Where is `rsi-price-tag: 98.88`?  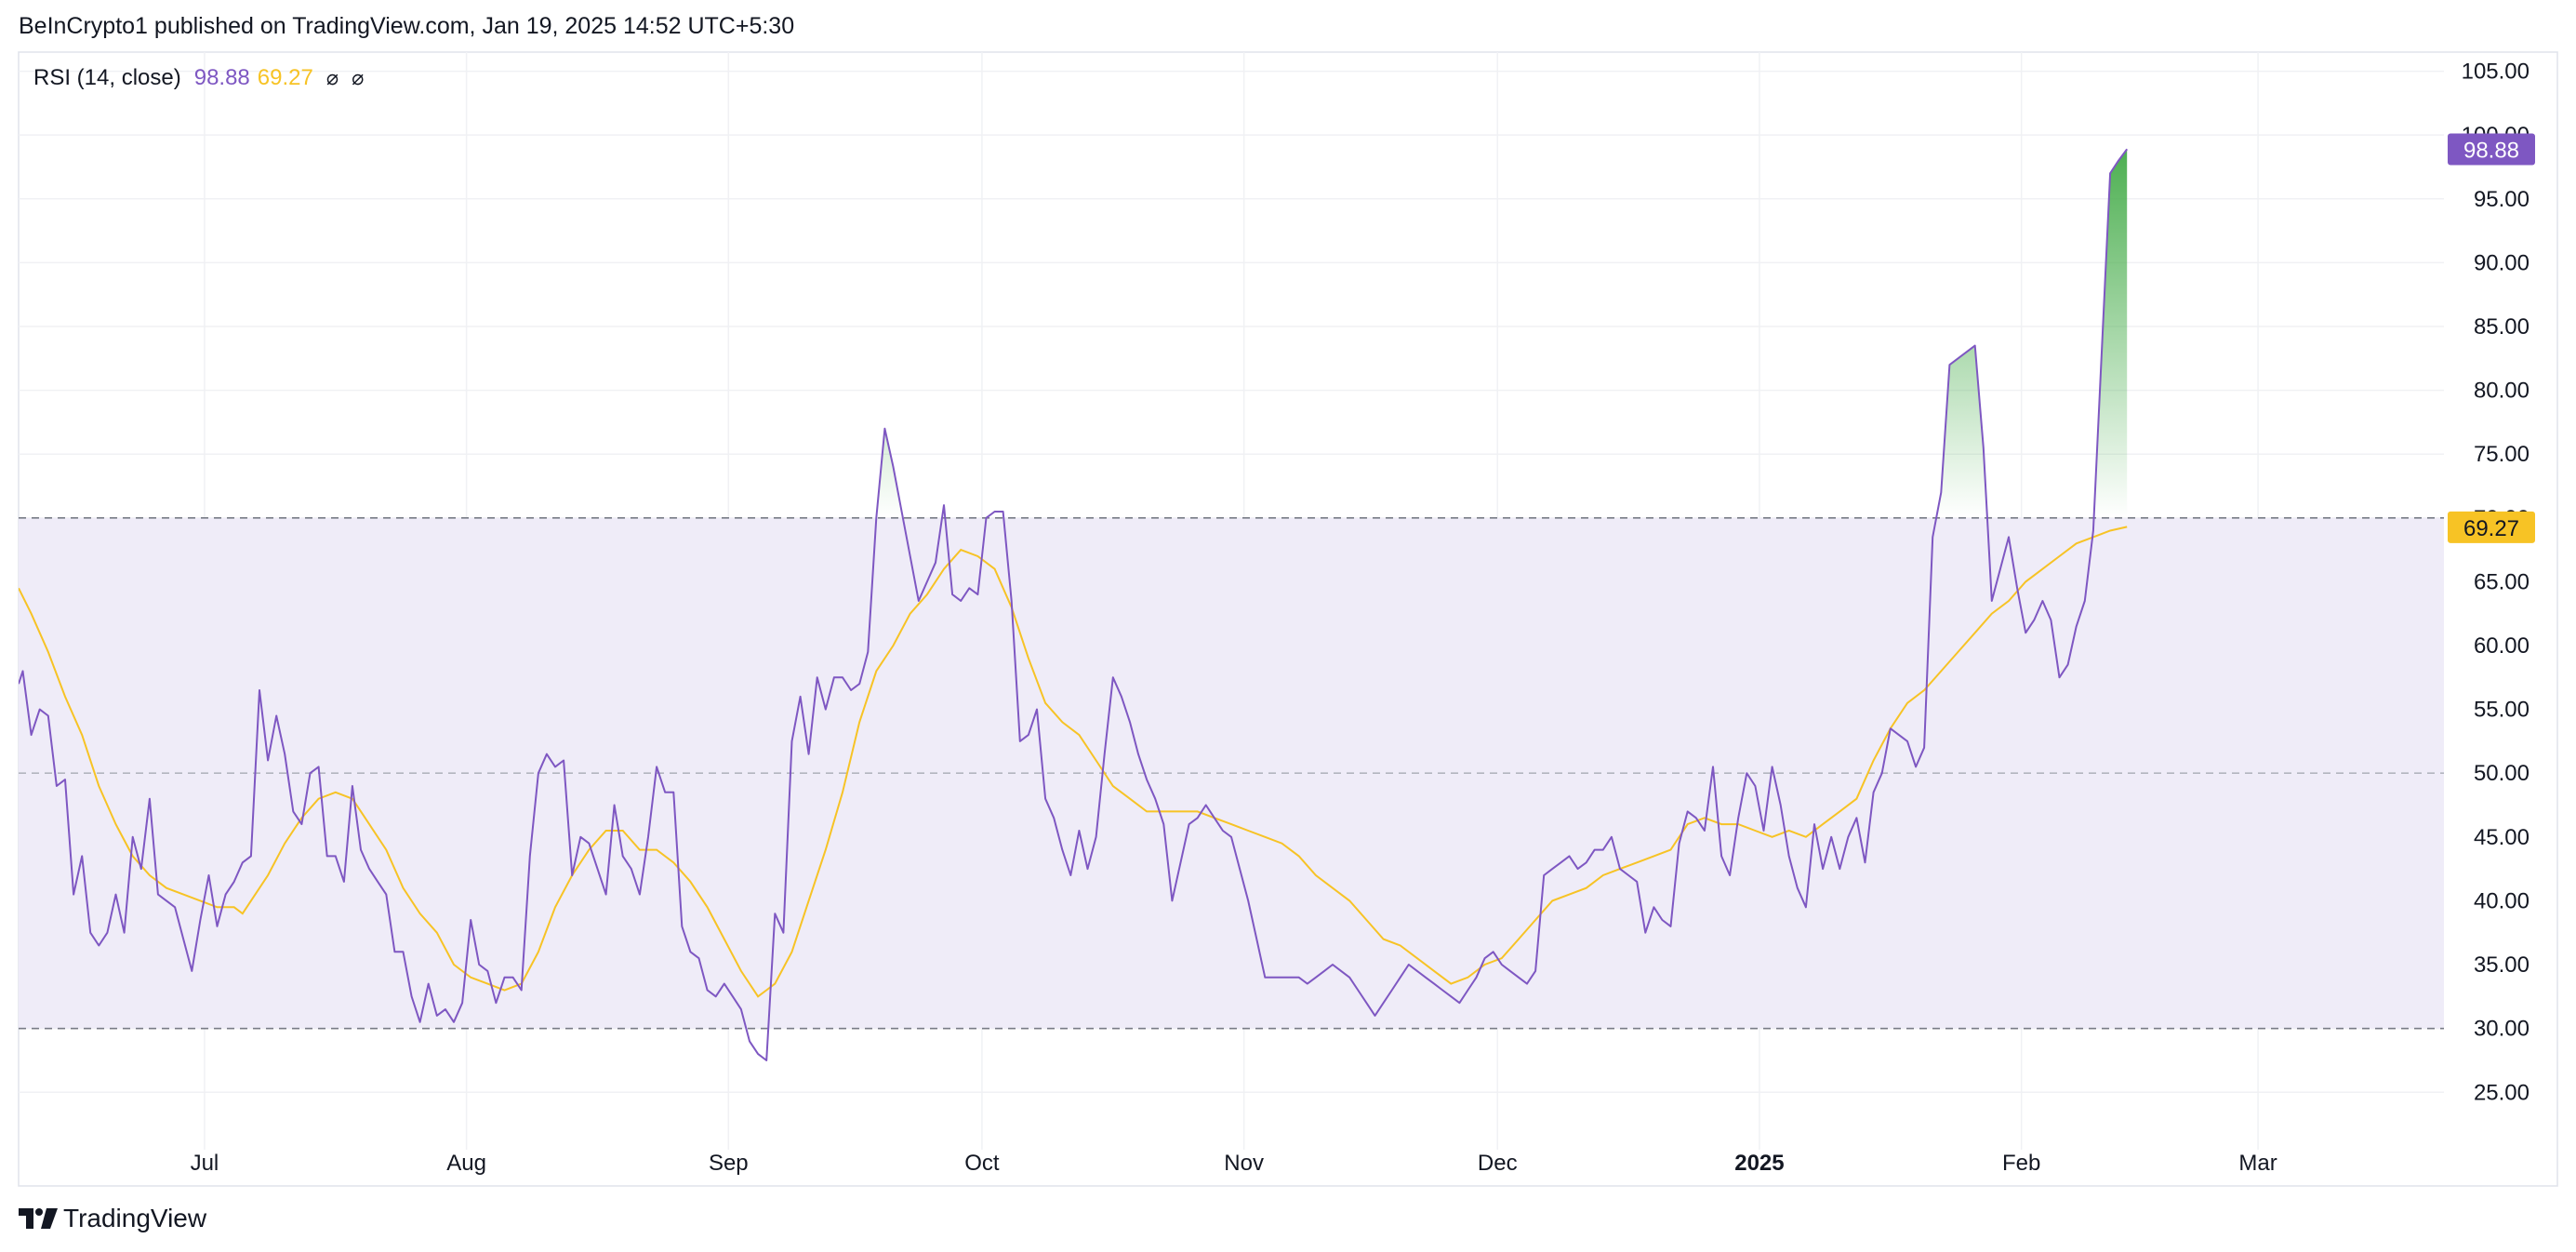 rsi-price-tag: 98.88 is located at coordinates (2491, 149).